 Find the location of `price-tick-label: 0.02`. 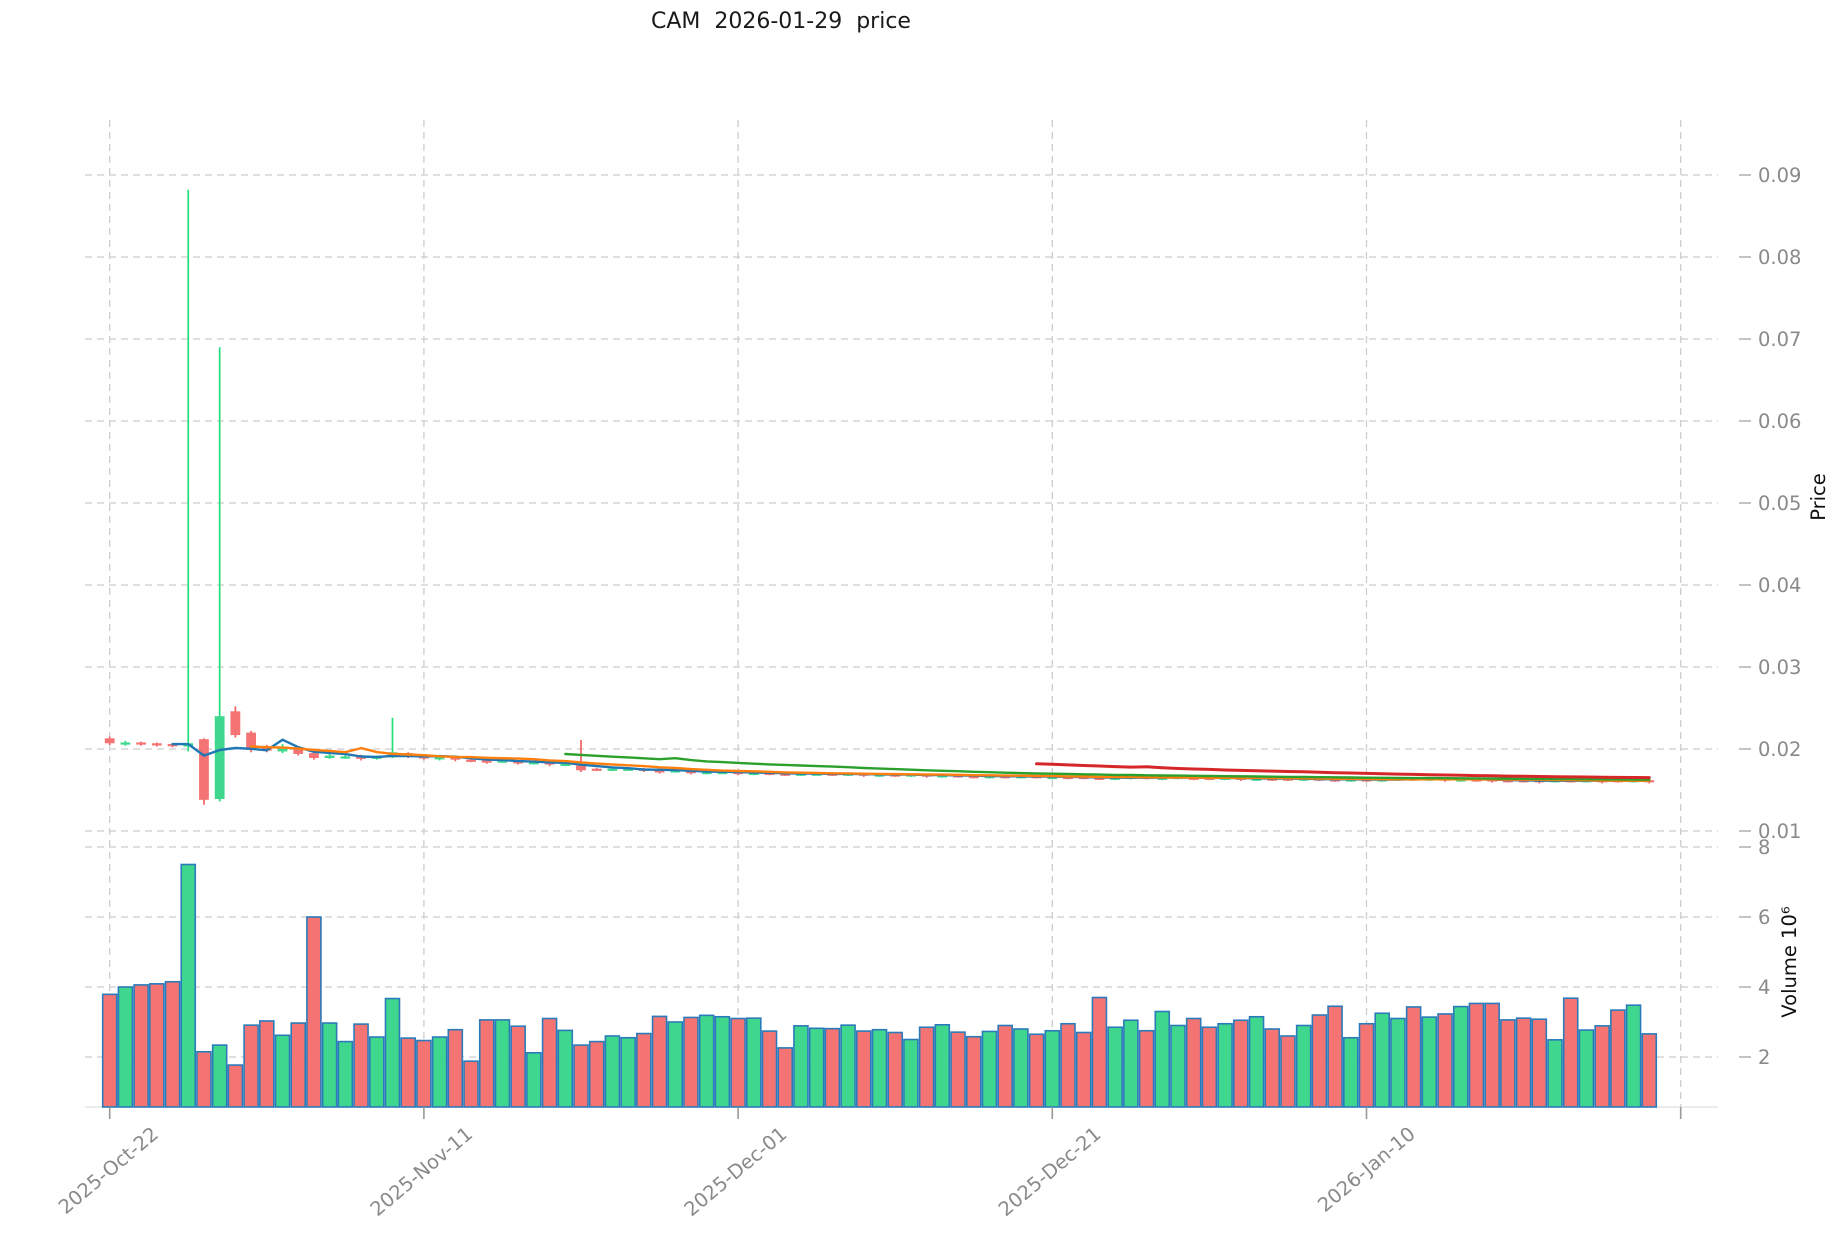

price-tick-label: 0.02 is located at coordinates (1779, 749).